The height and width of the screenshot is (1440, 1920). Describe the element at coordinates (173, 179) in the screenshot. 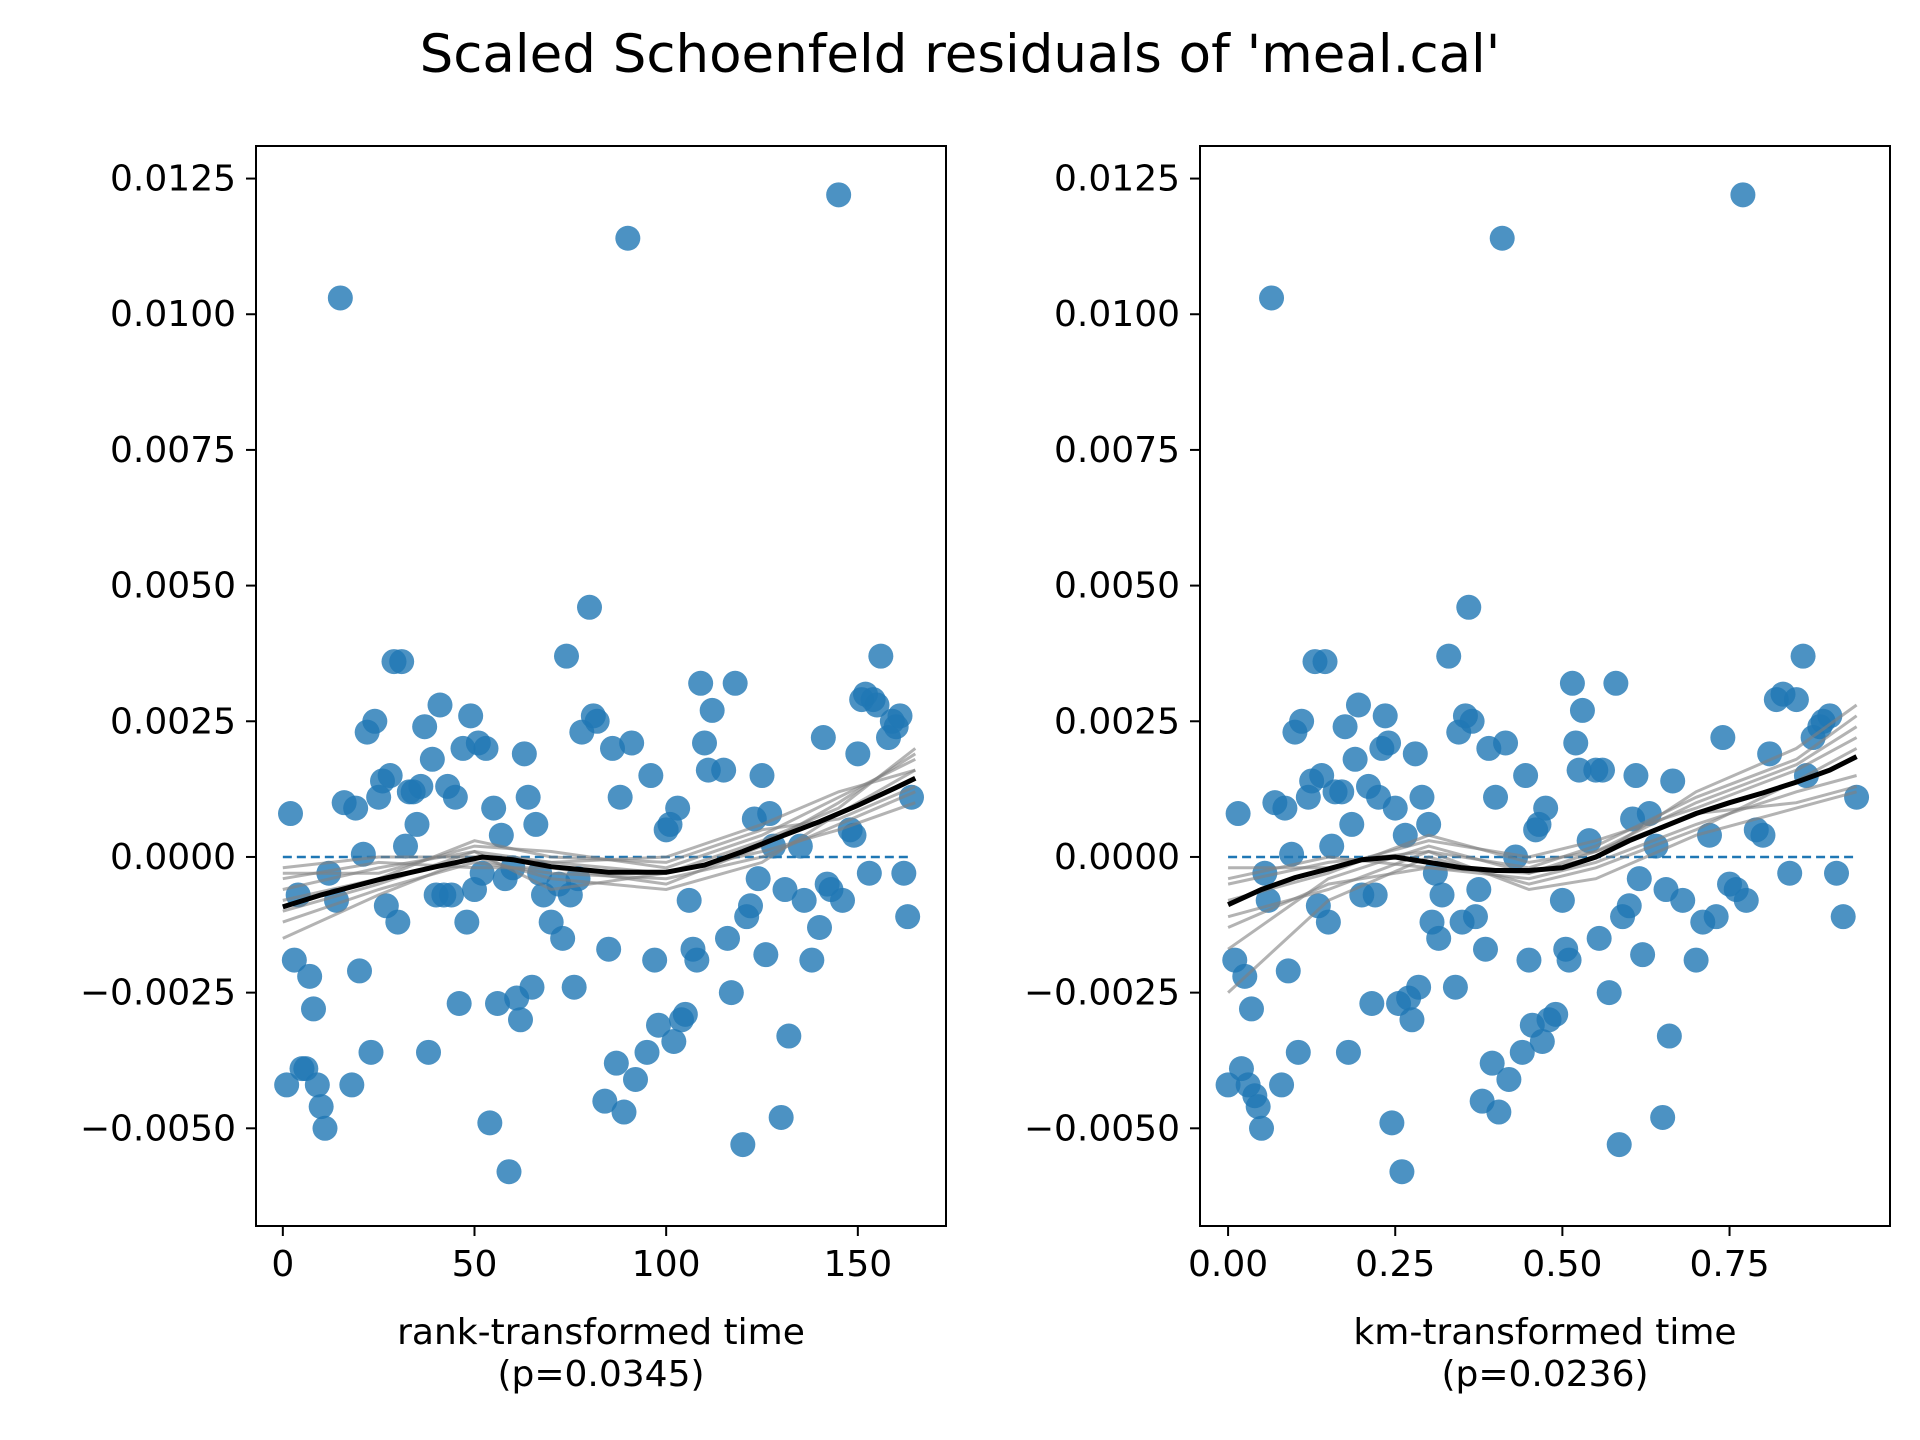

I see `y-tick-label: 0.0125` at that location.